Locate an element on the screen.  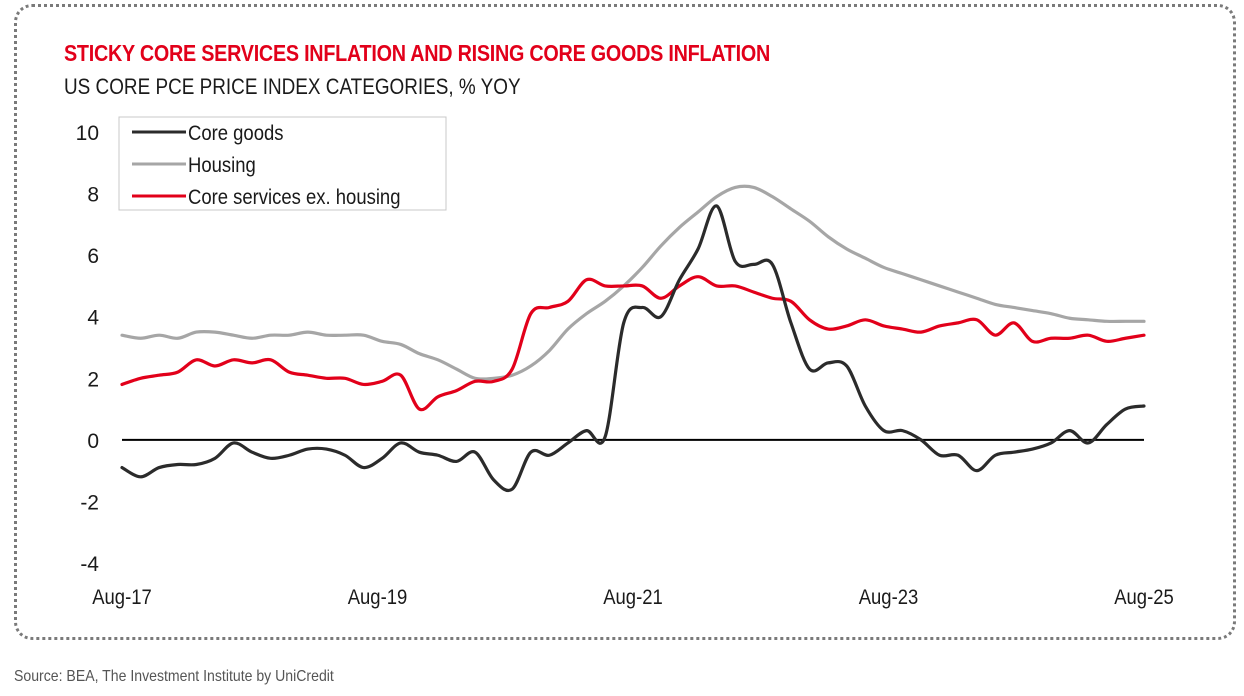
y-tick-label: 8 is located at coordinates (93, 195).